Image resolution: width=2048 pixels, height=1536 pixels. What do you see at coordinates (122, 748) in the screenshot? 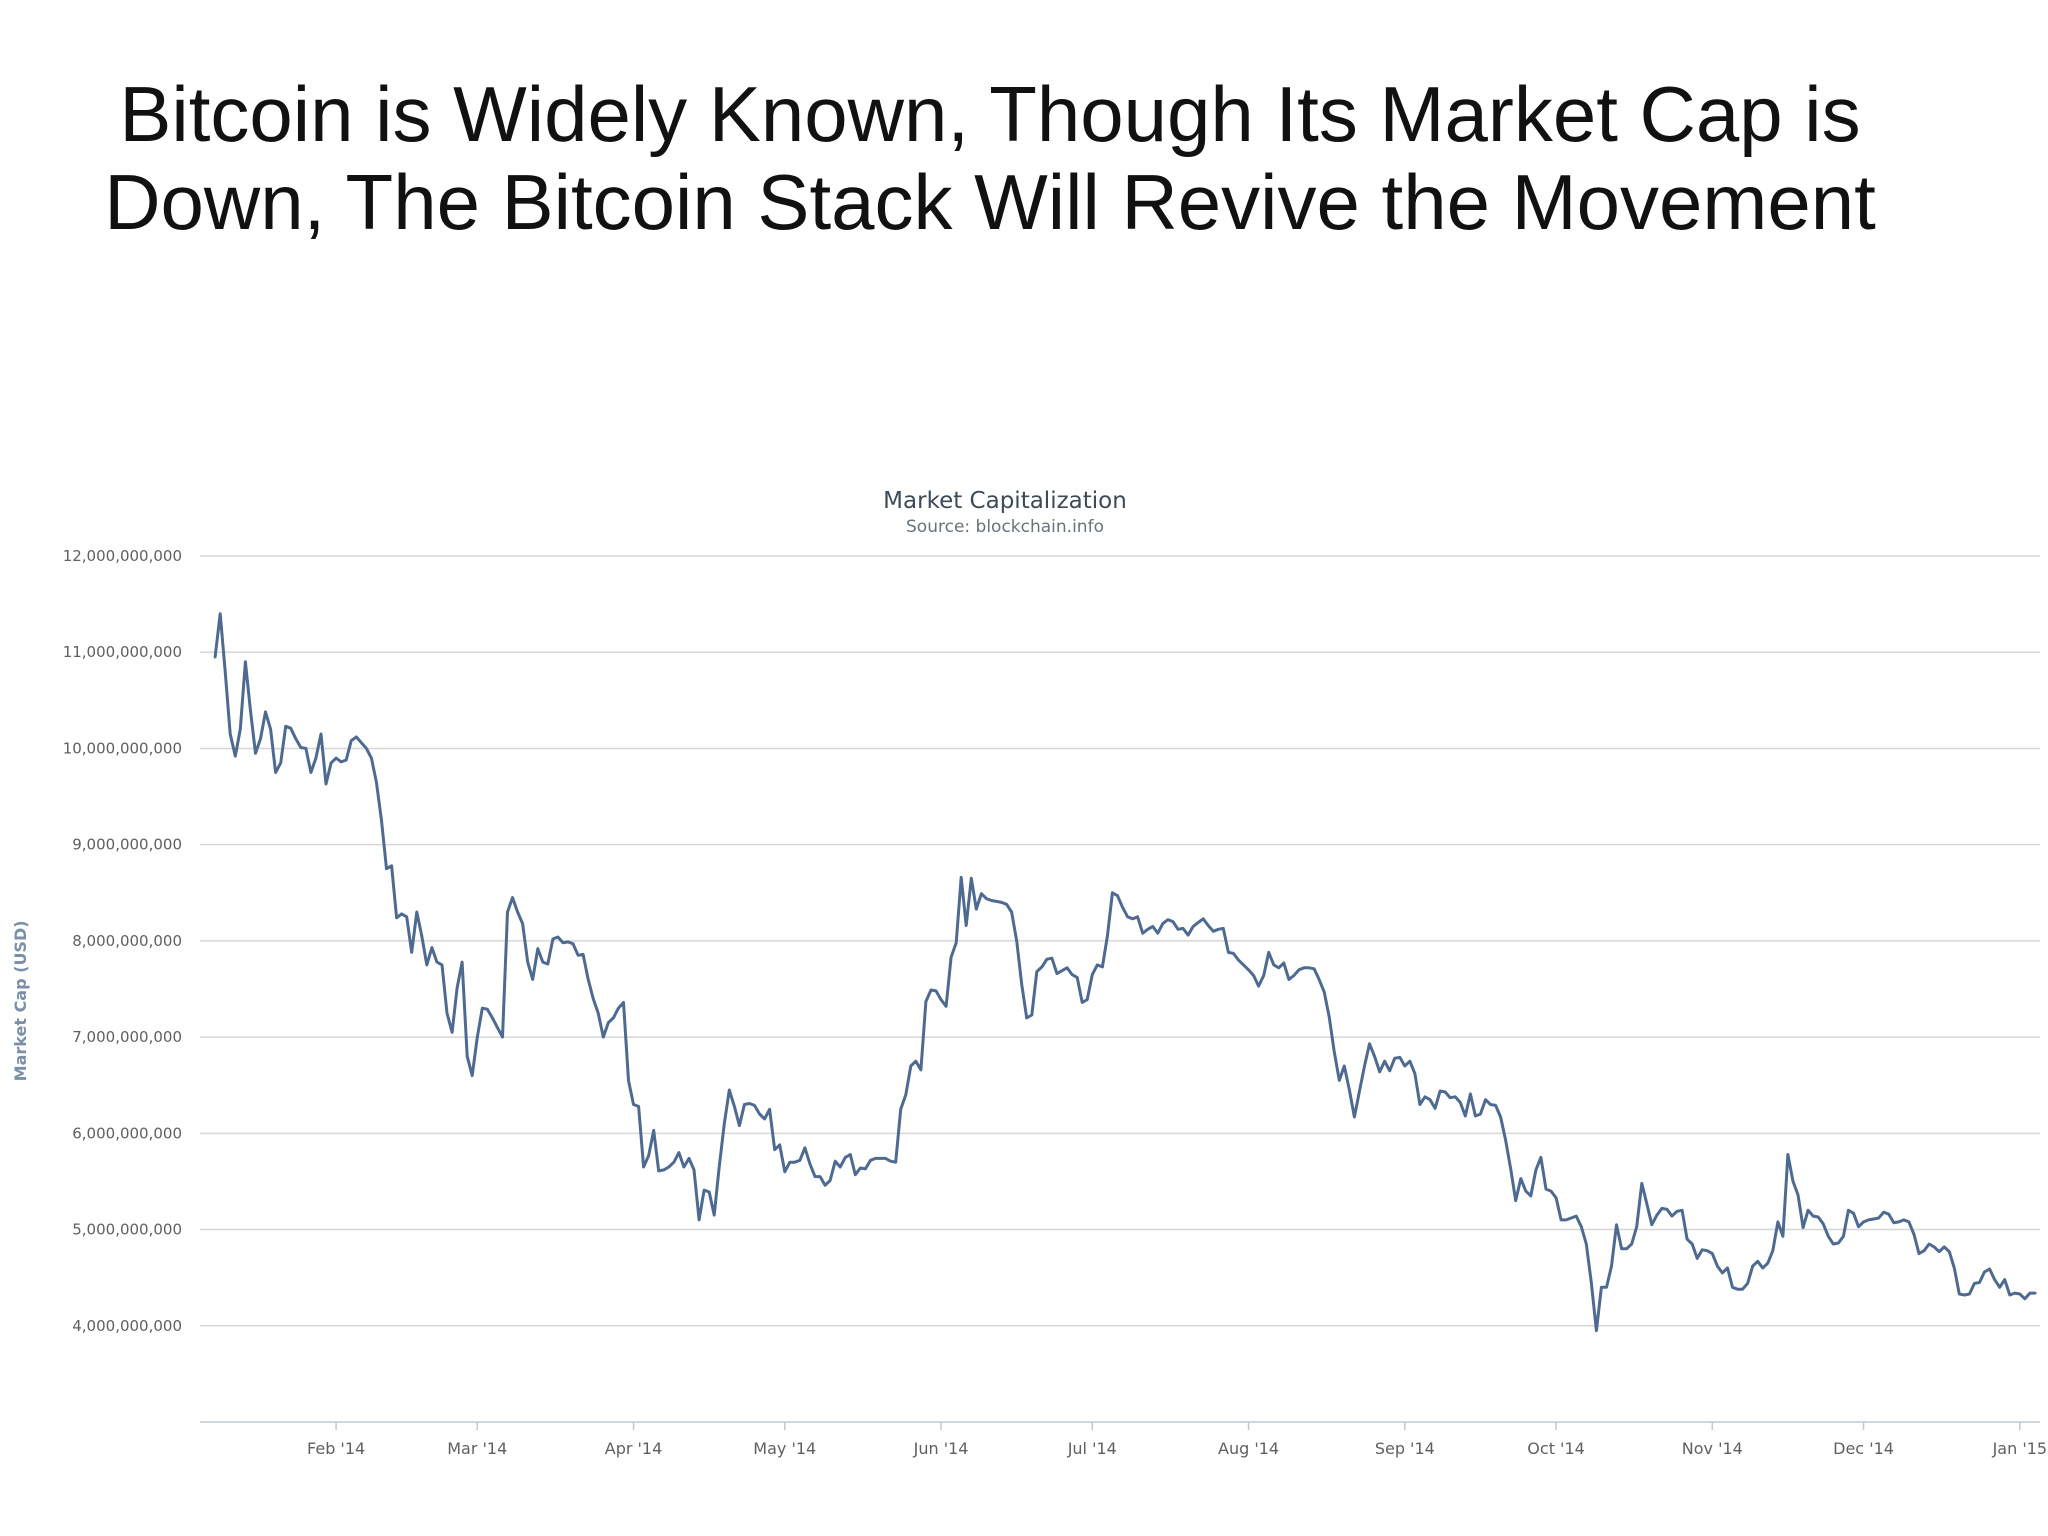
I see `y-tick-label: 10,000,000,000` at bounding box center [122, 748].